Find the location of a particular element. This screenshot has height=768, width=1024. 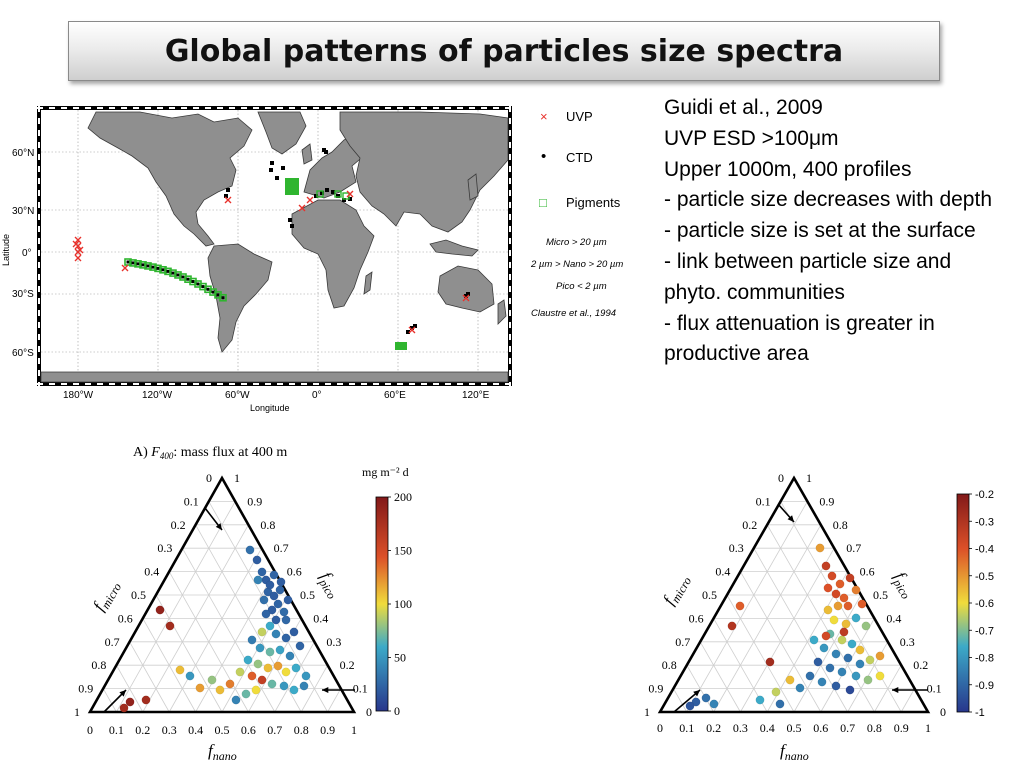

colorbar is located at coordinates (963, 603).